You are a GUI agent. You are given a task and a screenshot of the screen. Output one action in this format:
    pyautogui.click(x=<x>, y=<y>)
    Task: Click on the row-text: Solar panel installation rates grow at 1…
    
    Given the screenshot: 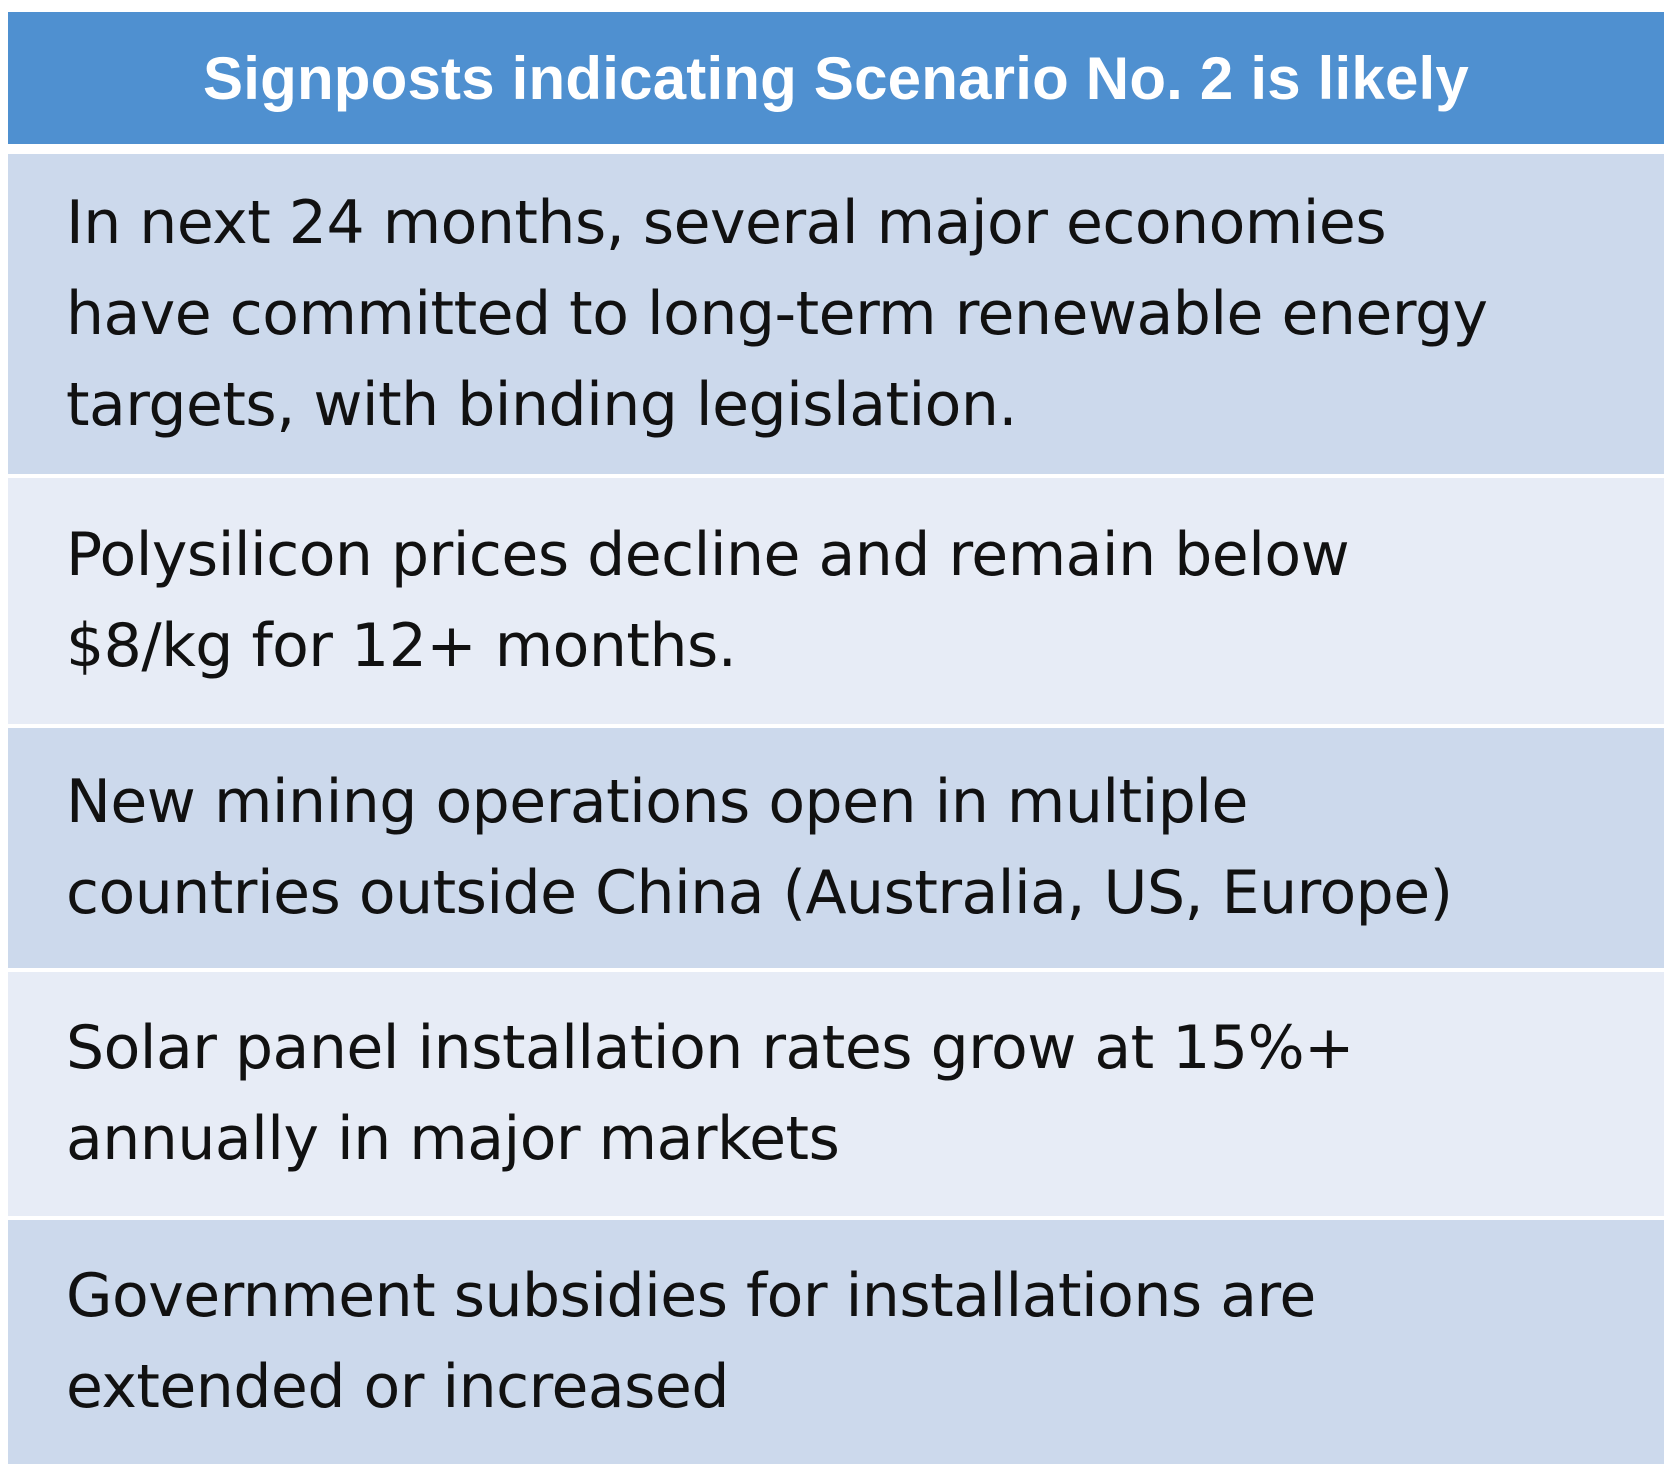 What is the action you would take?
    pyautogui.click(x=710, y=1094)
    